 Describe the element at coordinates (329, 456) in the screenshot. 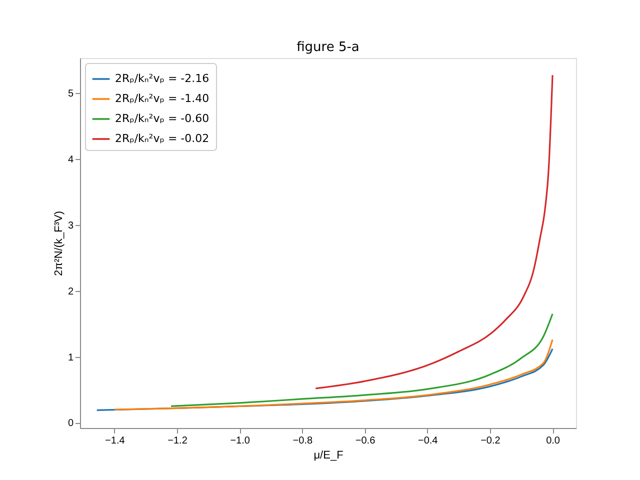

I see `x-axis-title: μ/E_F` at that location.